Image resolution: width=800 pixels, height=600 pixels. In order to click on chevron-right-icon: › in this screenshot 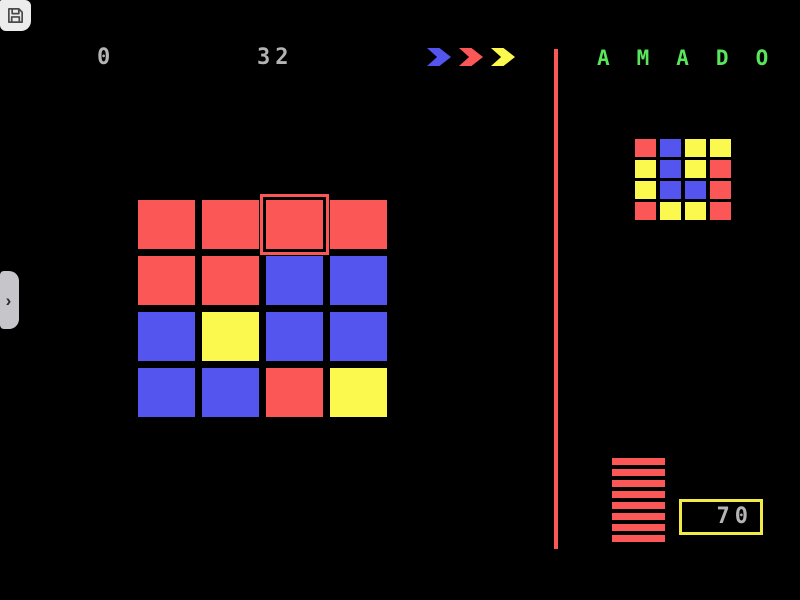, I will do `click(8, 300)`.